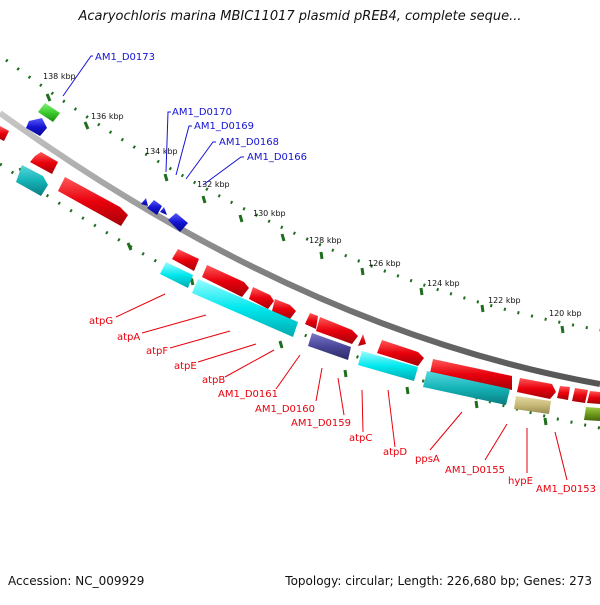 The height and width of the screenshot is (605, 600). Describe the element at coordinates (185, 366) in the screenshot. I see `label-atpe: atpE` at that location.